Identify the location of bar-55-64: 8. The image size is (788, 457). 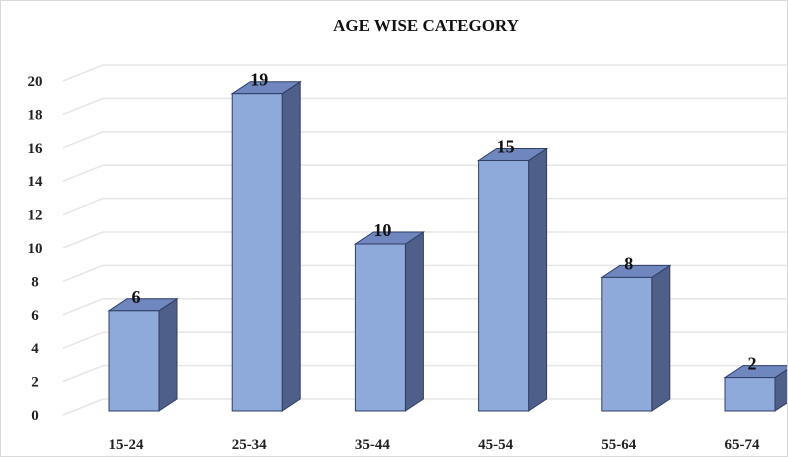
(636, 332).